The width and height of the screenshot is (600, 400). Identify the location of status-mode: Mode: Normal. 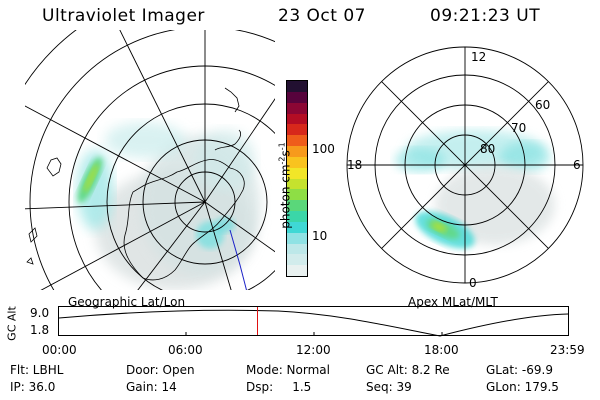
(288, 370).